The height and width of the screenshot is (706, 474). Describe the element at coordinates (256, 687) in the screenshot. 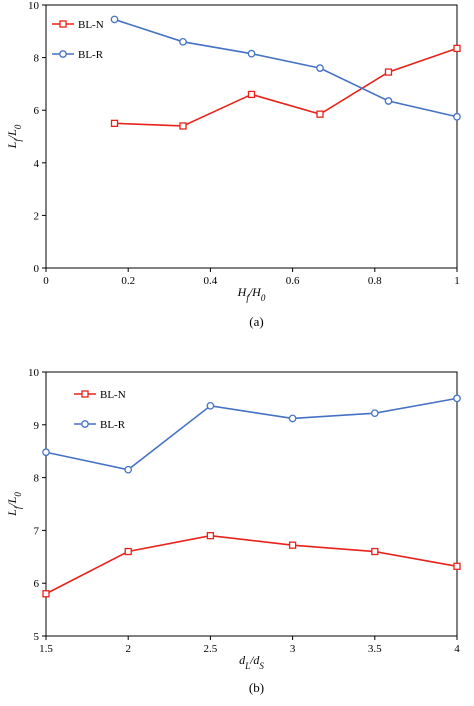

I see `chart-caption: (b)` at that location.